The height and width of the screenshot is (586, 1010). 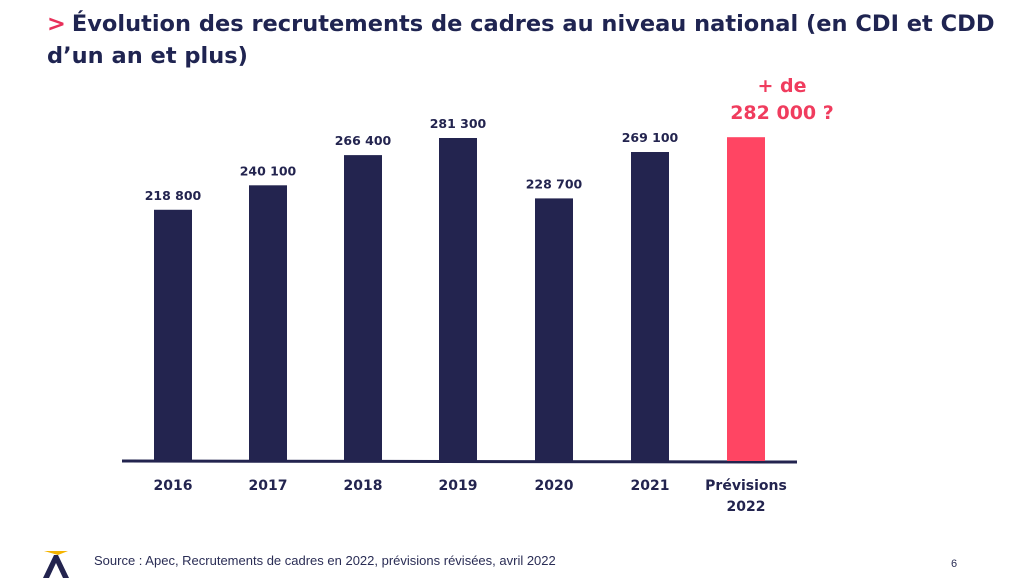 What do you see at coordinates (56, 564) in the screenshot?
I see `apec-logo-icon` at bounding box center [56, 564].